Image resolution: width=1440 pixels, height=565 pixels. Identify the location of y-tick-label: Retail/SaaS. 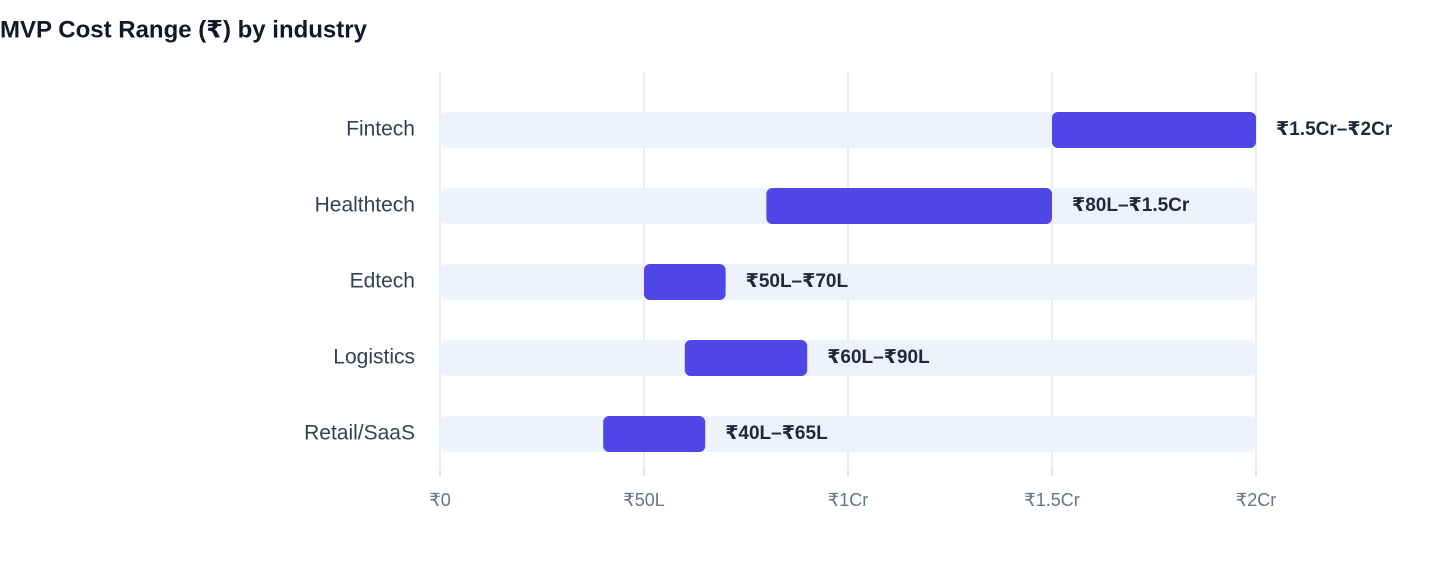
(359, 433).